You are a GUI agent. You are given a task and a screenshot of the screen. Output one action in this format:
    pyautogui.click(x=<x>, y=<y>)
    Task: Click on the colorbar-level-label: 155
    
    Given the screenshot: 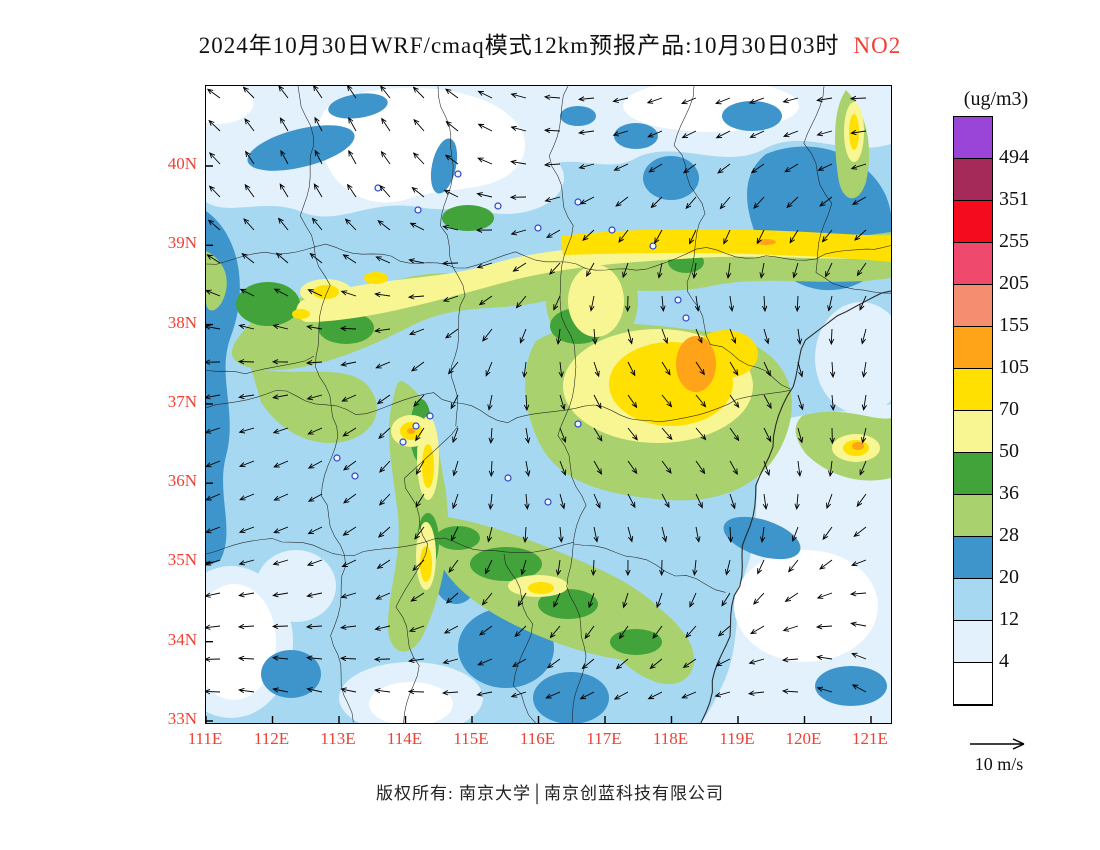 What is the action you would take?
    pyautogui.click(x=1014, y=325)
    